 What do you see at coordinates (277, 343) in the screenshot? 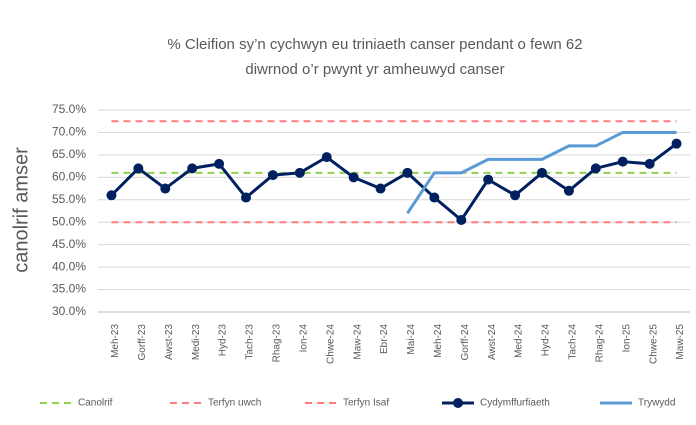
I see `x-tick-label: Rhag-23` at bounding box center [277, 343].